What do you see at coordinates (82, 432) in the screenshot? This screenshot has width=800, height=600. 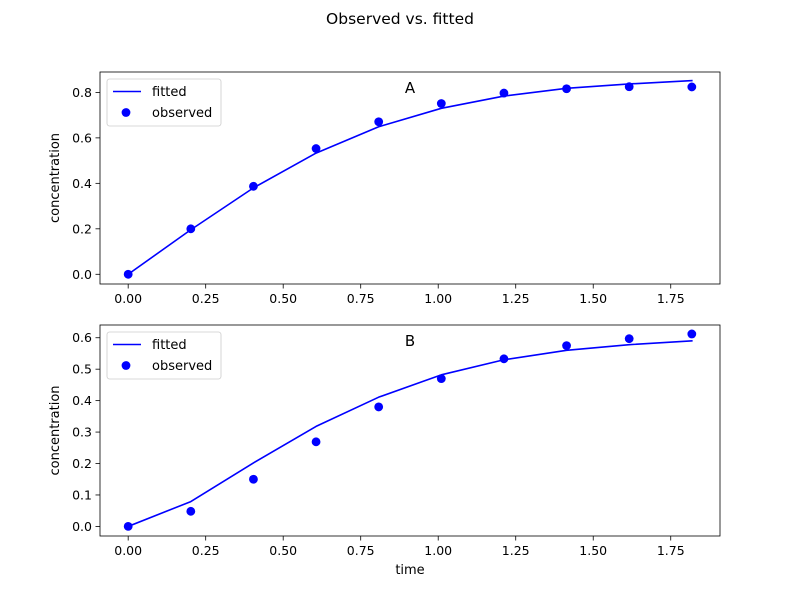 I see `y-tick-label: 0.3` at bounding box center [82, 432].